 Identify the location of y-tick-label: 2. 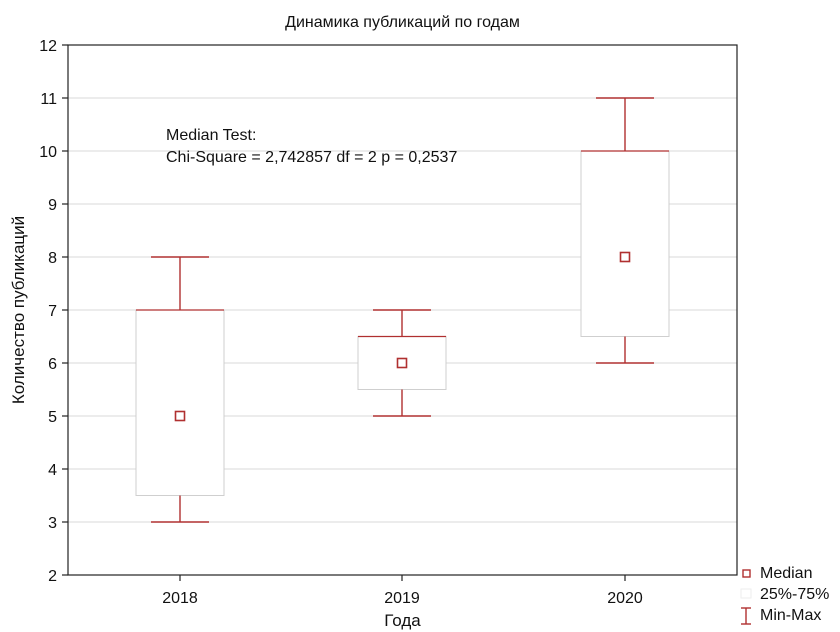
(52, 576).